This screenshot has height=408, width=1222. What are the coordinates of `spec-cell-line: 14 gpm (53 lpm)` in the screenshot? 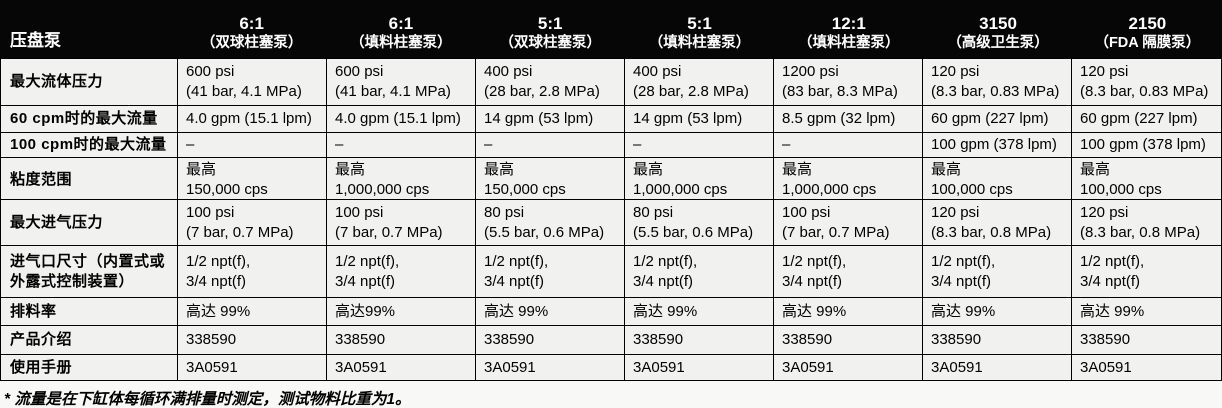 It's located at (539, 119).